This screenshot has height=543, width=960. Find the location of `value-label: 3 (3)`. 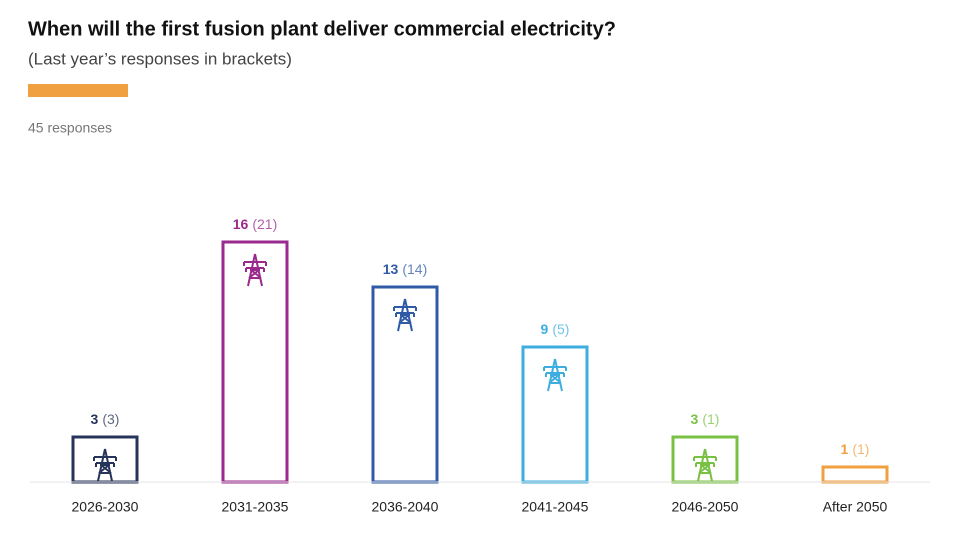

value-label: 3 (3) is located at coordinates (105, 419).